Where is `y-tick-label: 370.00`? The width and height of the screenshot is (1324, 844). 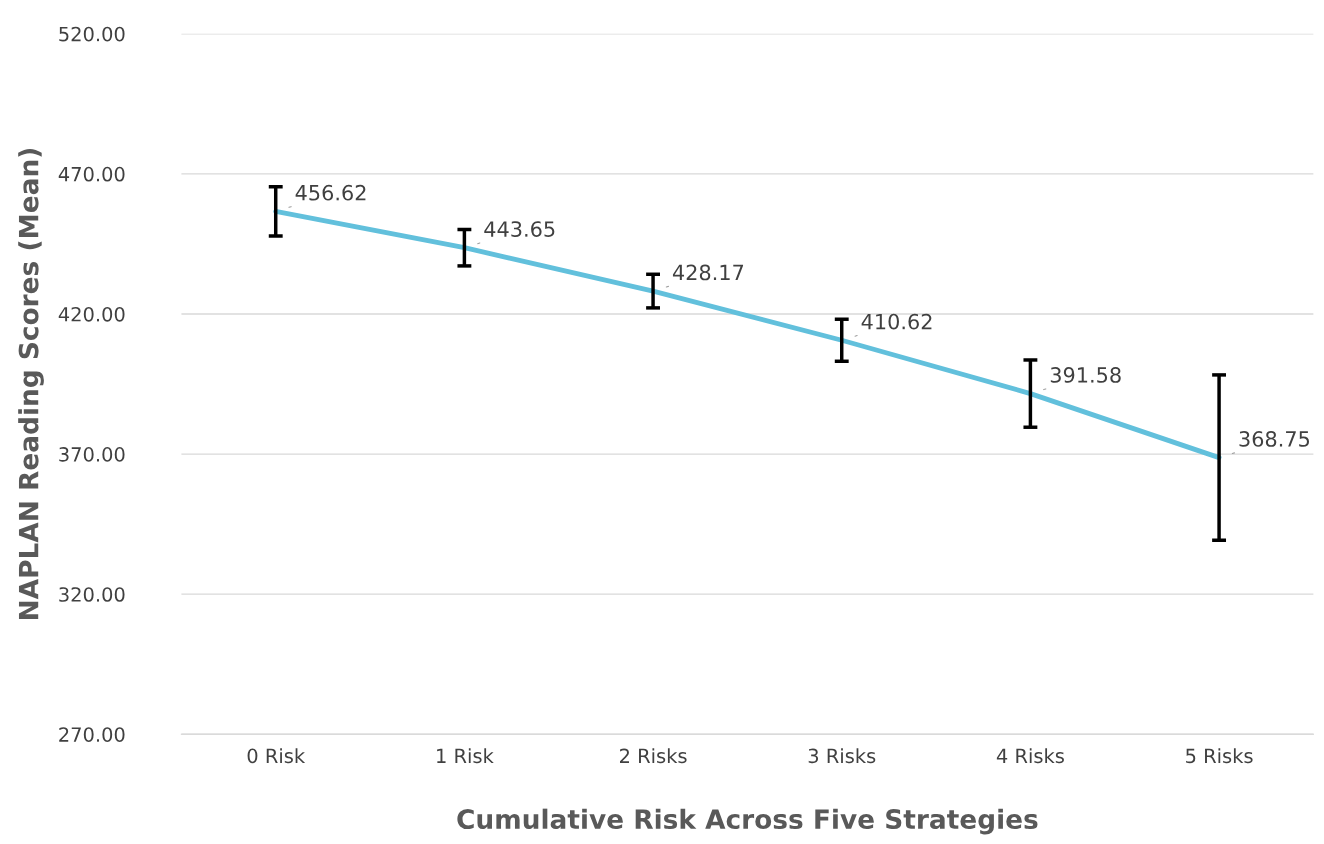
y-tick-label: 370.00 is located at coordinates (92, 454).